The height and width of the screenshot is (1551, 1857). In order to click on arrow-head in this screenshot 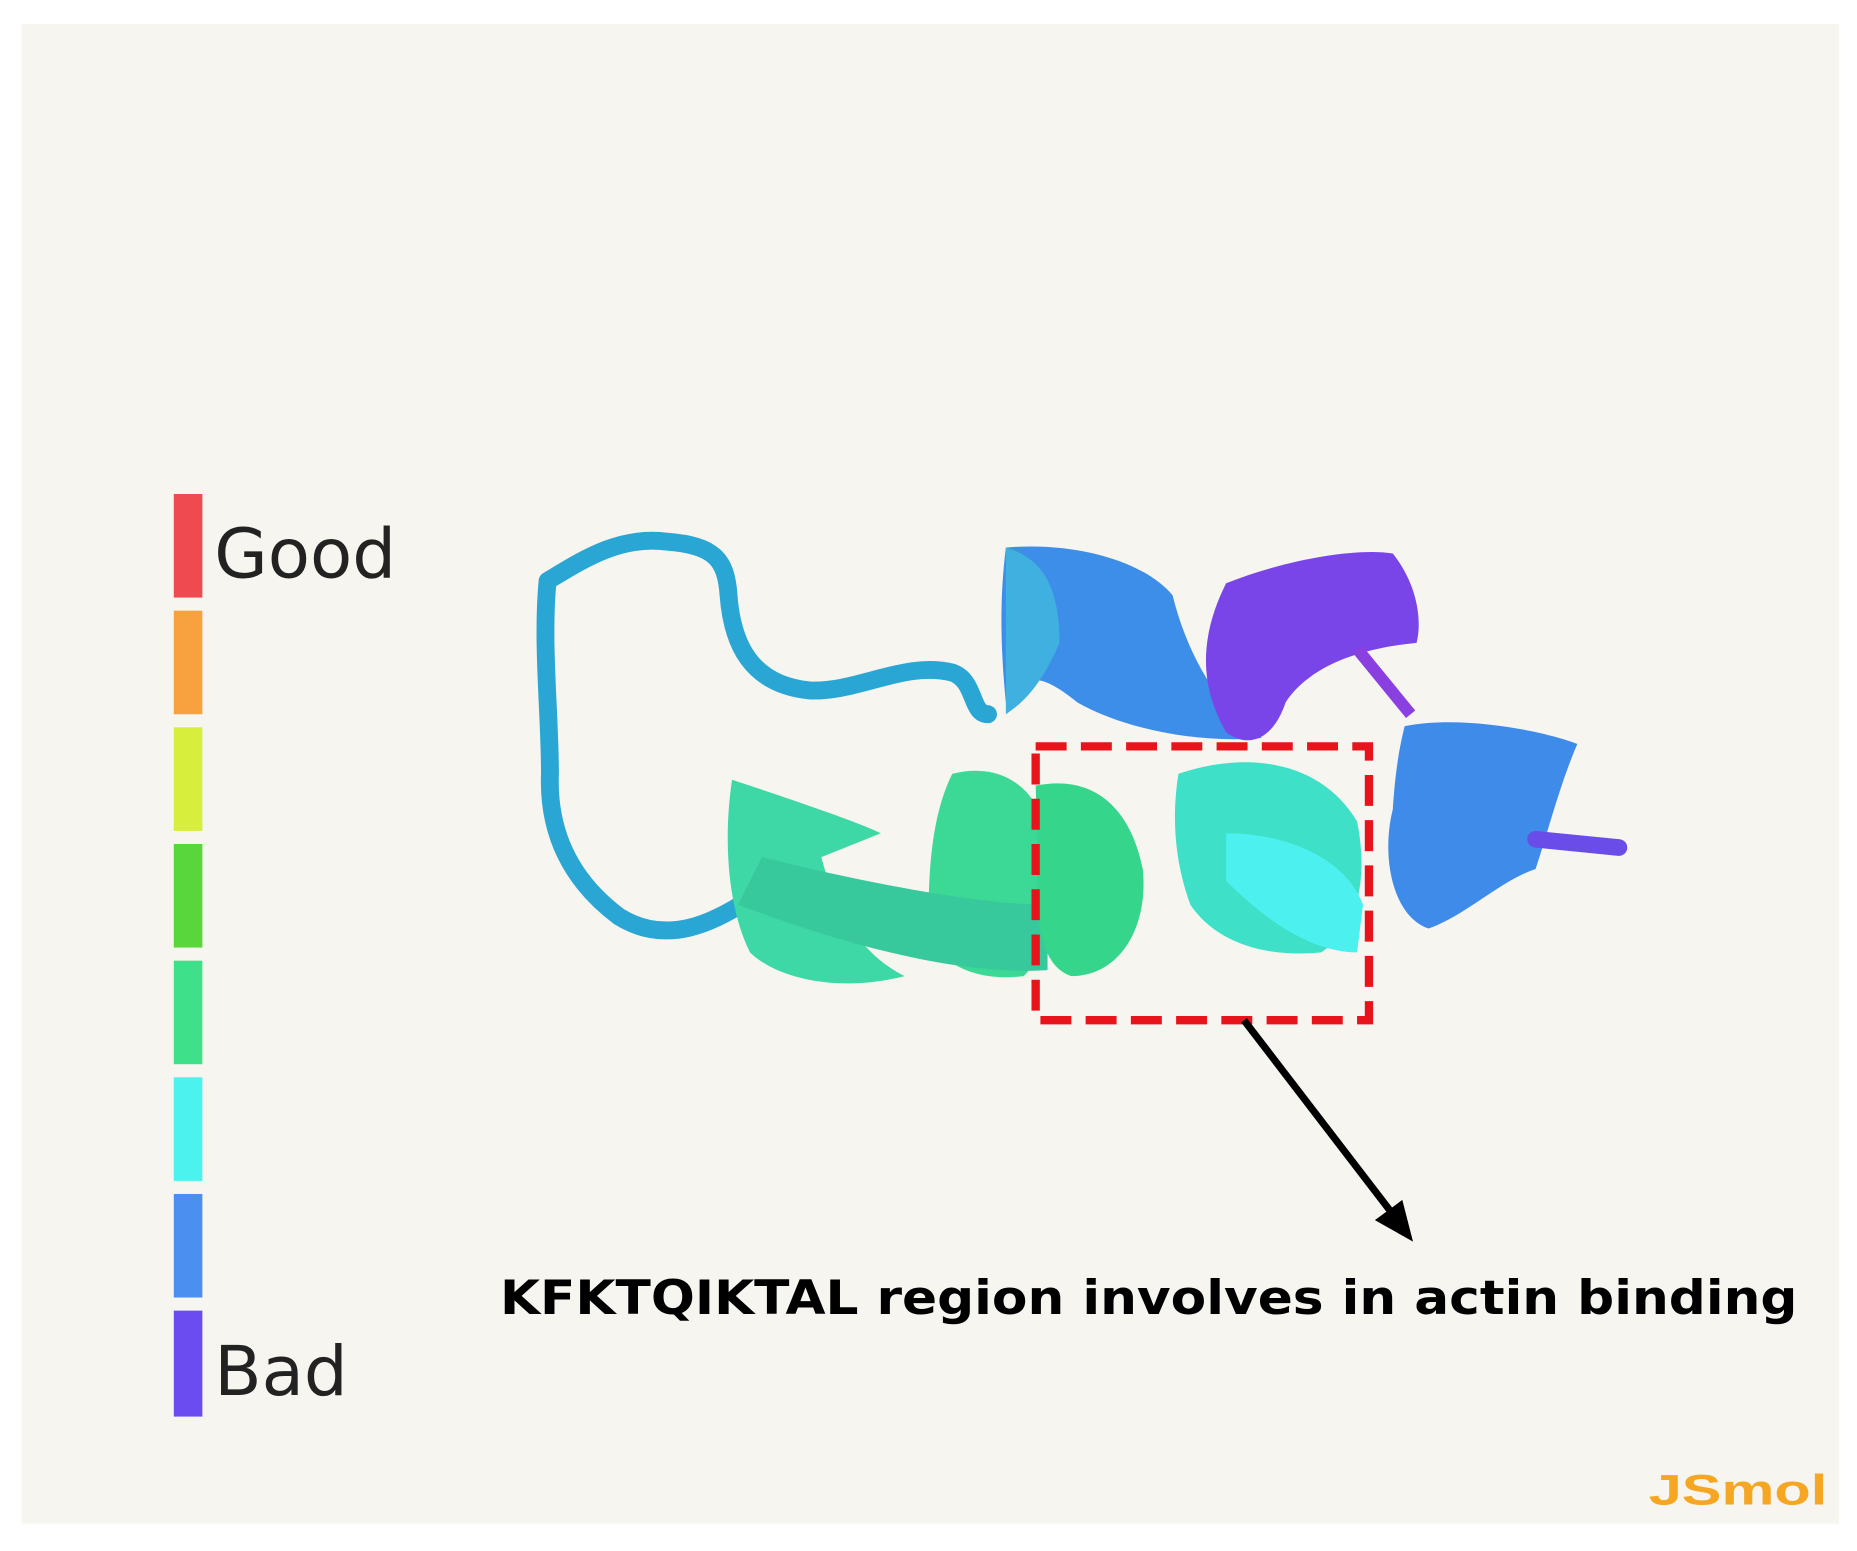, I will do `click(1394, 1220)`.